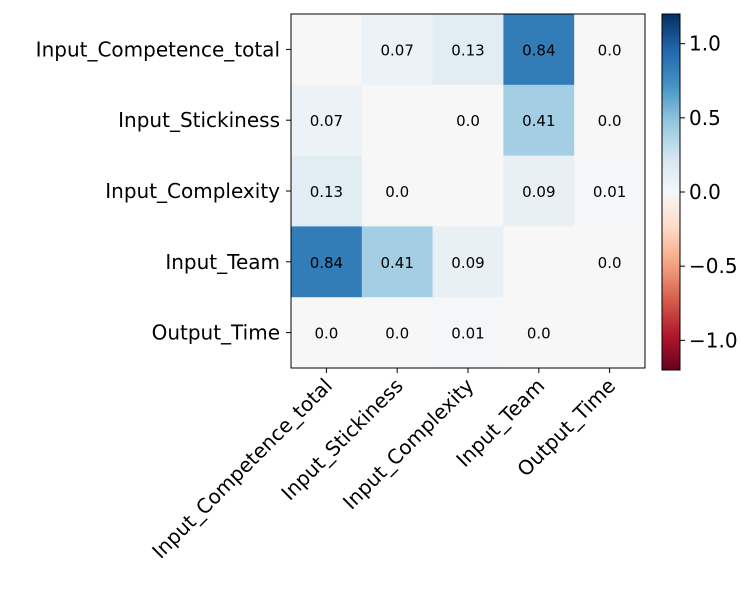  What do you see at coordinates (713, 266) in the screenshot?
I see `colorbar-tick-label: −0.5` at bounding box center [713, 266].